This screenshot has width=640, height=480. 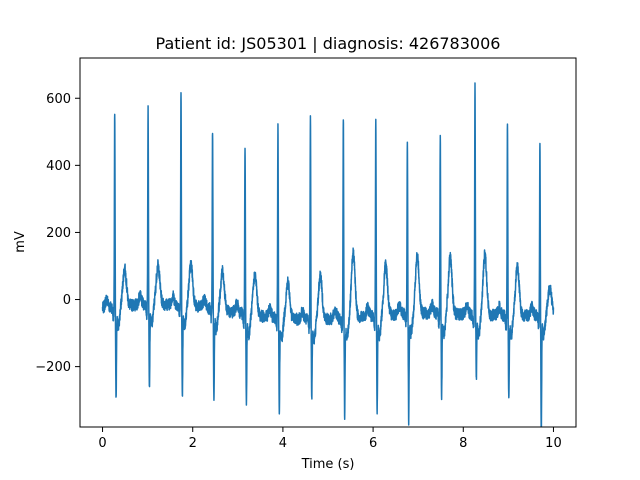 I want to click on x-tick-label: 0, so click(x=102, y=443).